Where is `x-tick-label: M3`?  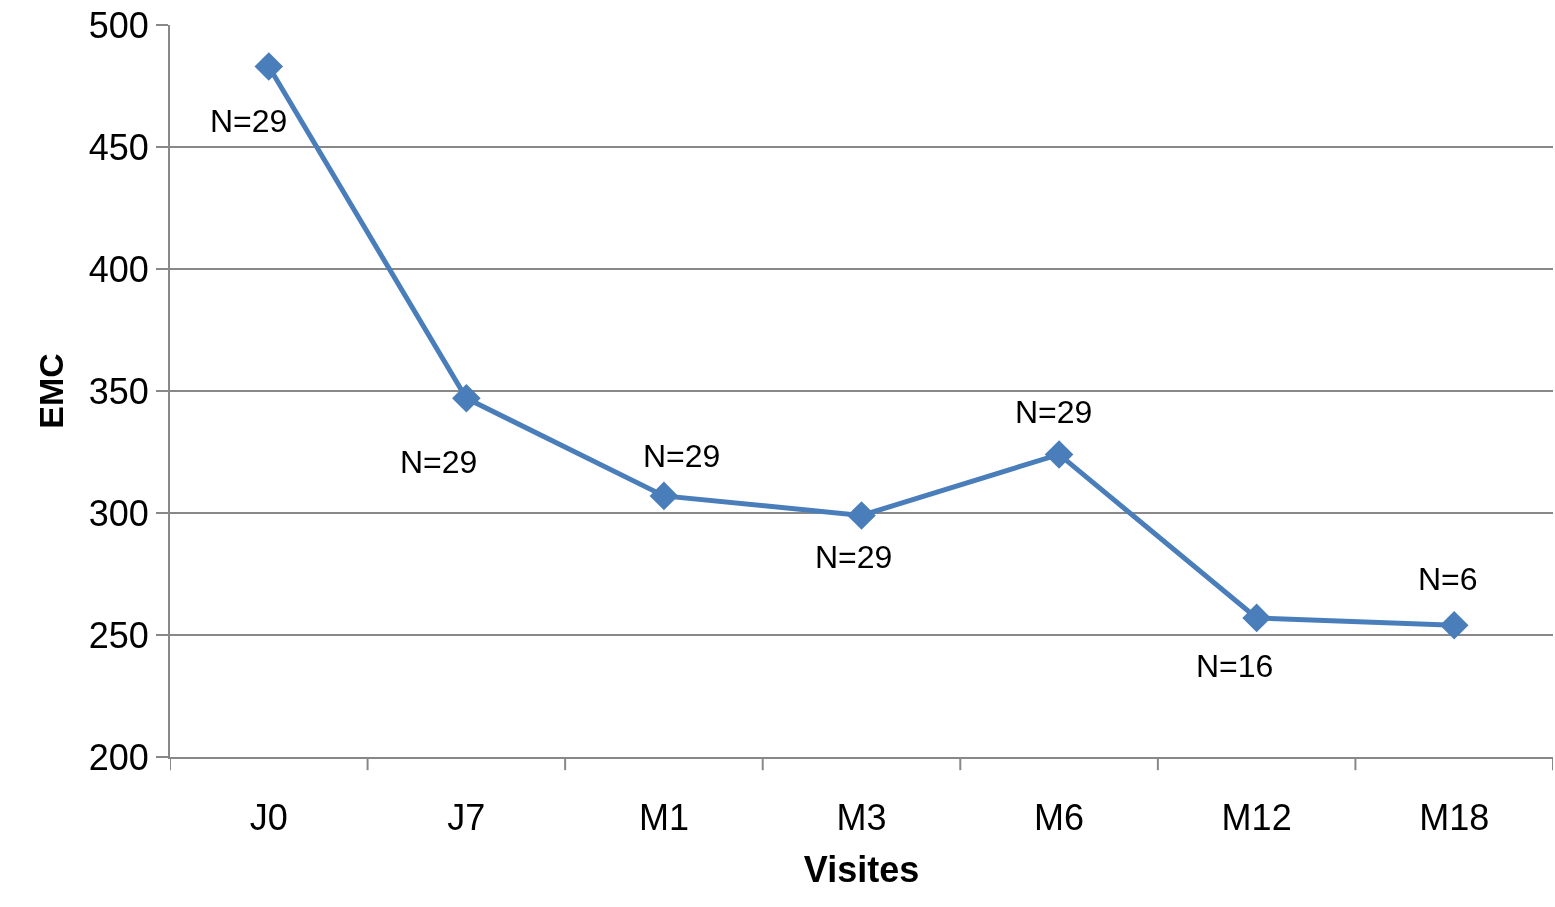 x-tick-label: M3 is located at coordinates (861, 818).